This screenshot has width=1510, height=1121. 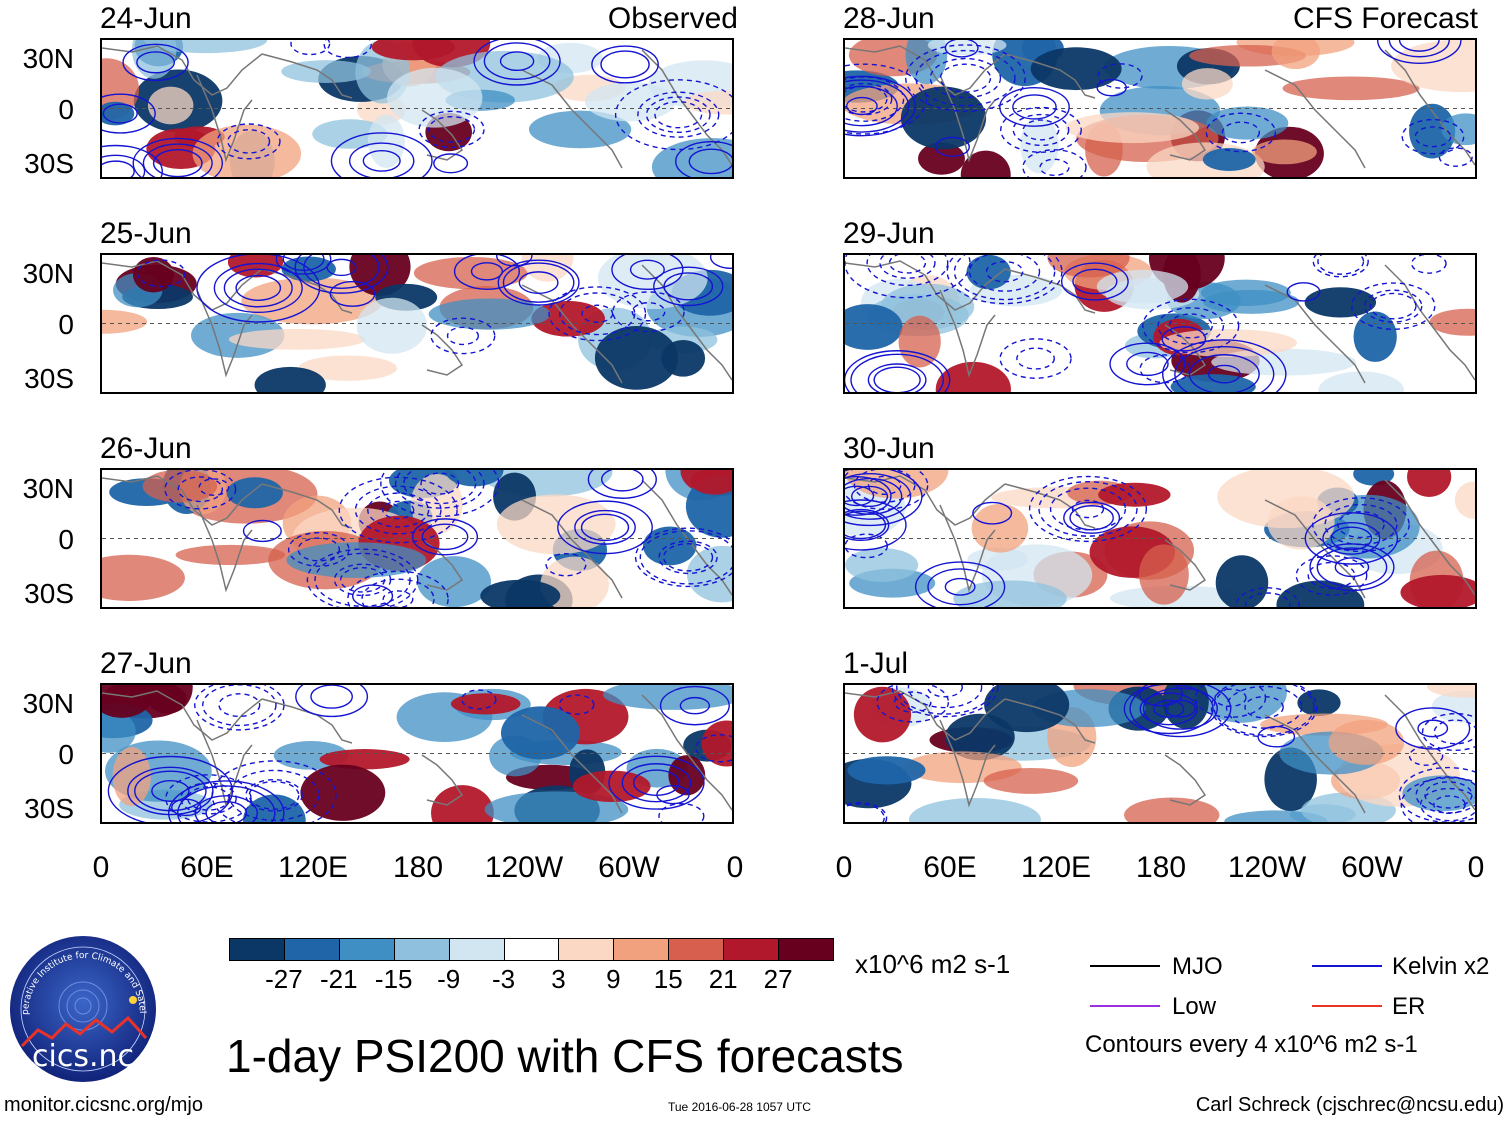 I want to click on legend-line-kelvin, so click(x=1347, y=966).